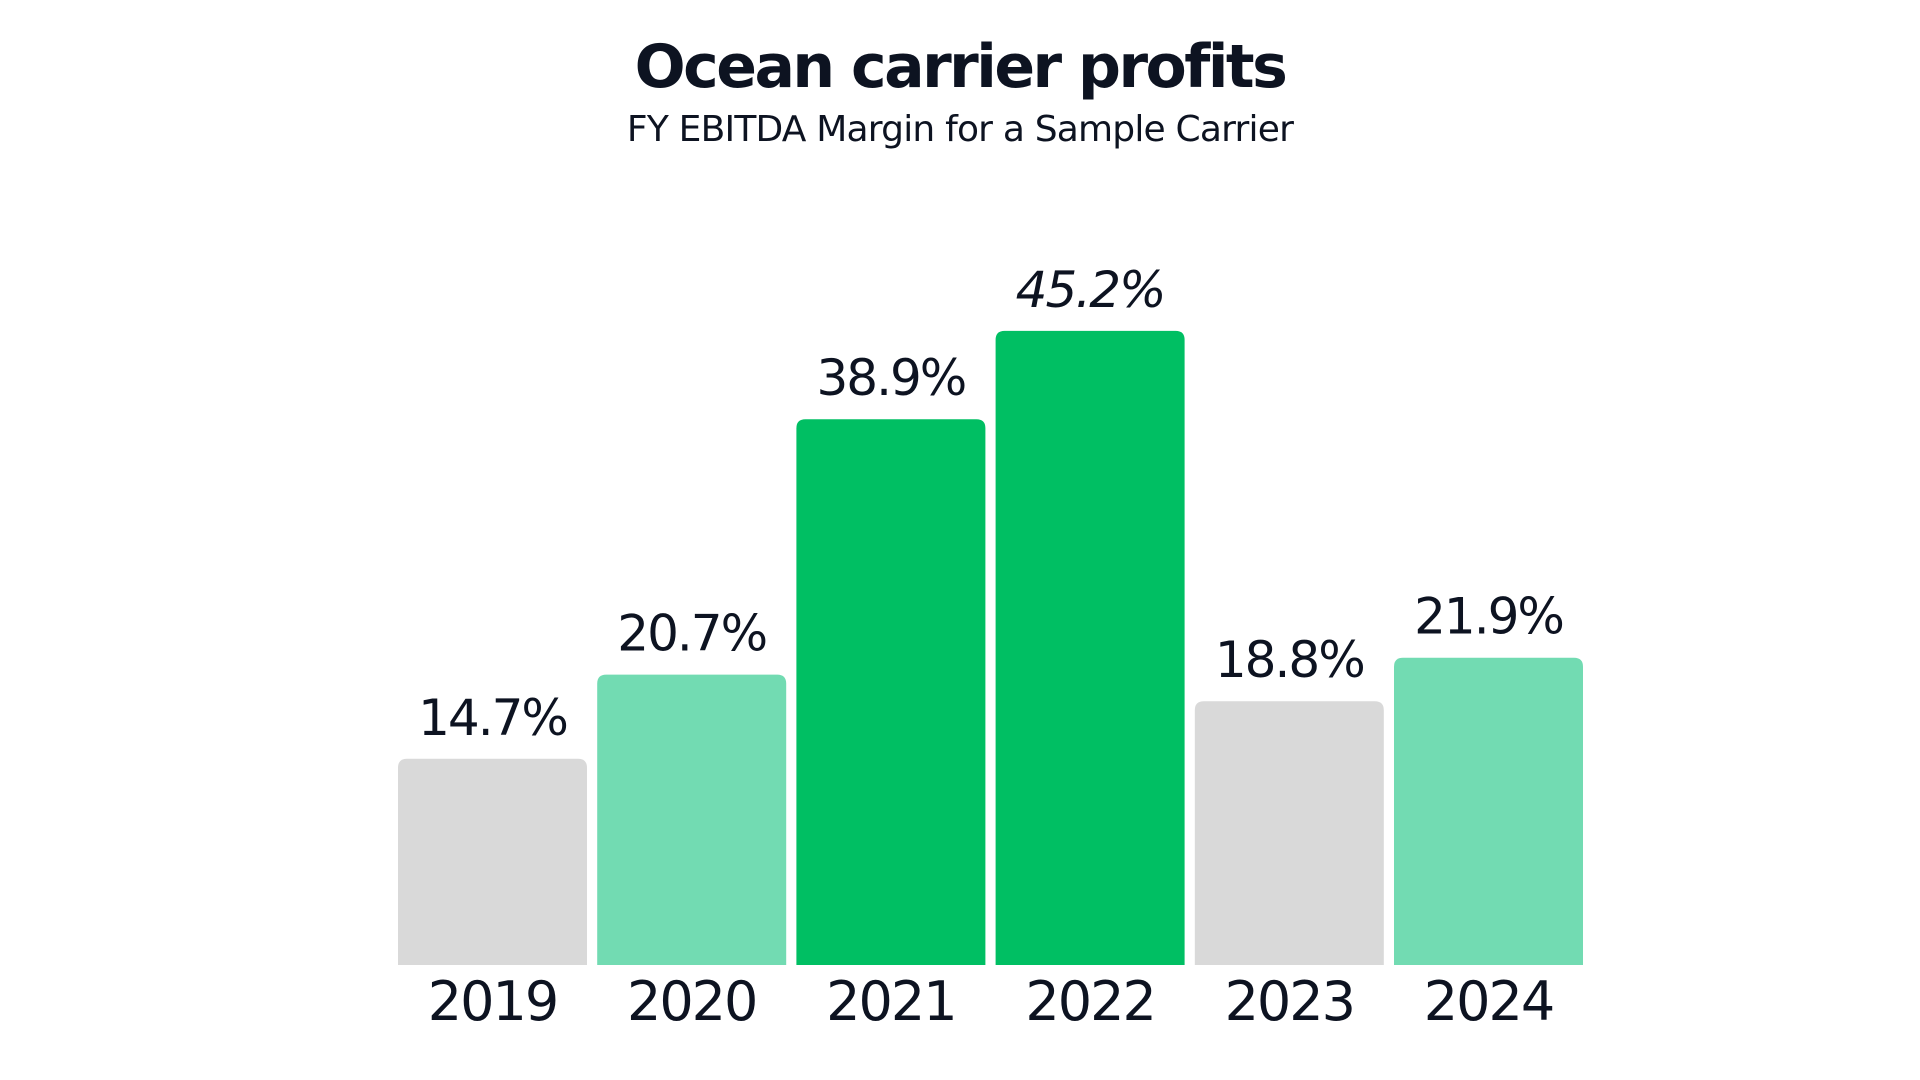  I want to click on bar-2024, so click(1488, 811).